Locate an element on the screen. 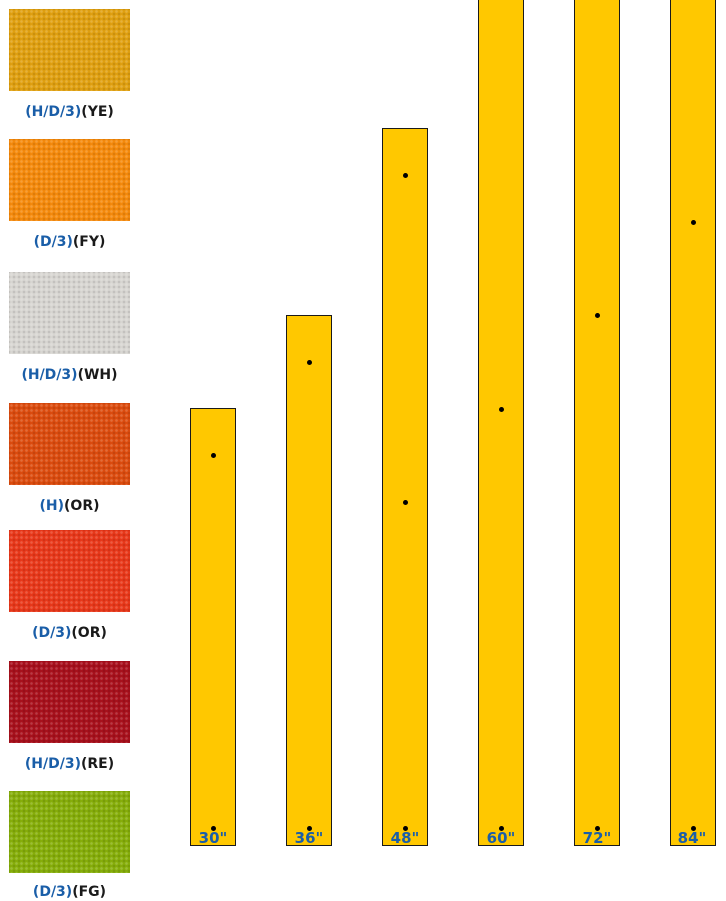 The height and width of the screenshot is (901, 726). swatch-fluorescent-yellow is located at coordinates (69, 180).